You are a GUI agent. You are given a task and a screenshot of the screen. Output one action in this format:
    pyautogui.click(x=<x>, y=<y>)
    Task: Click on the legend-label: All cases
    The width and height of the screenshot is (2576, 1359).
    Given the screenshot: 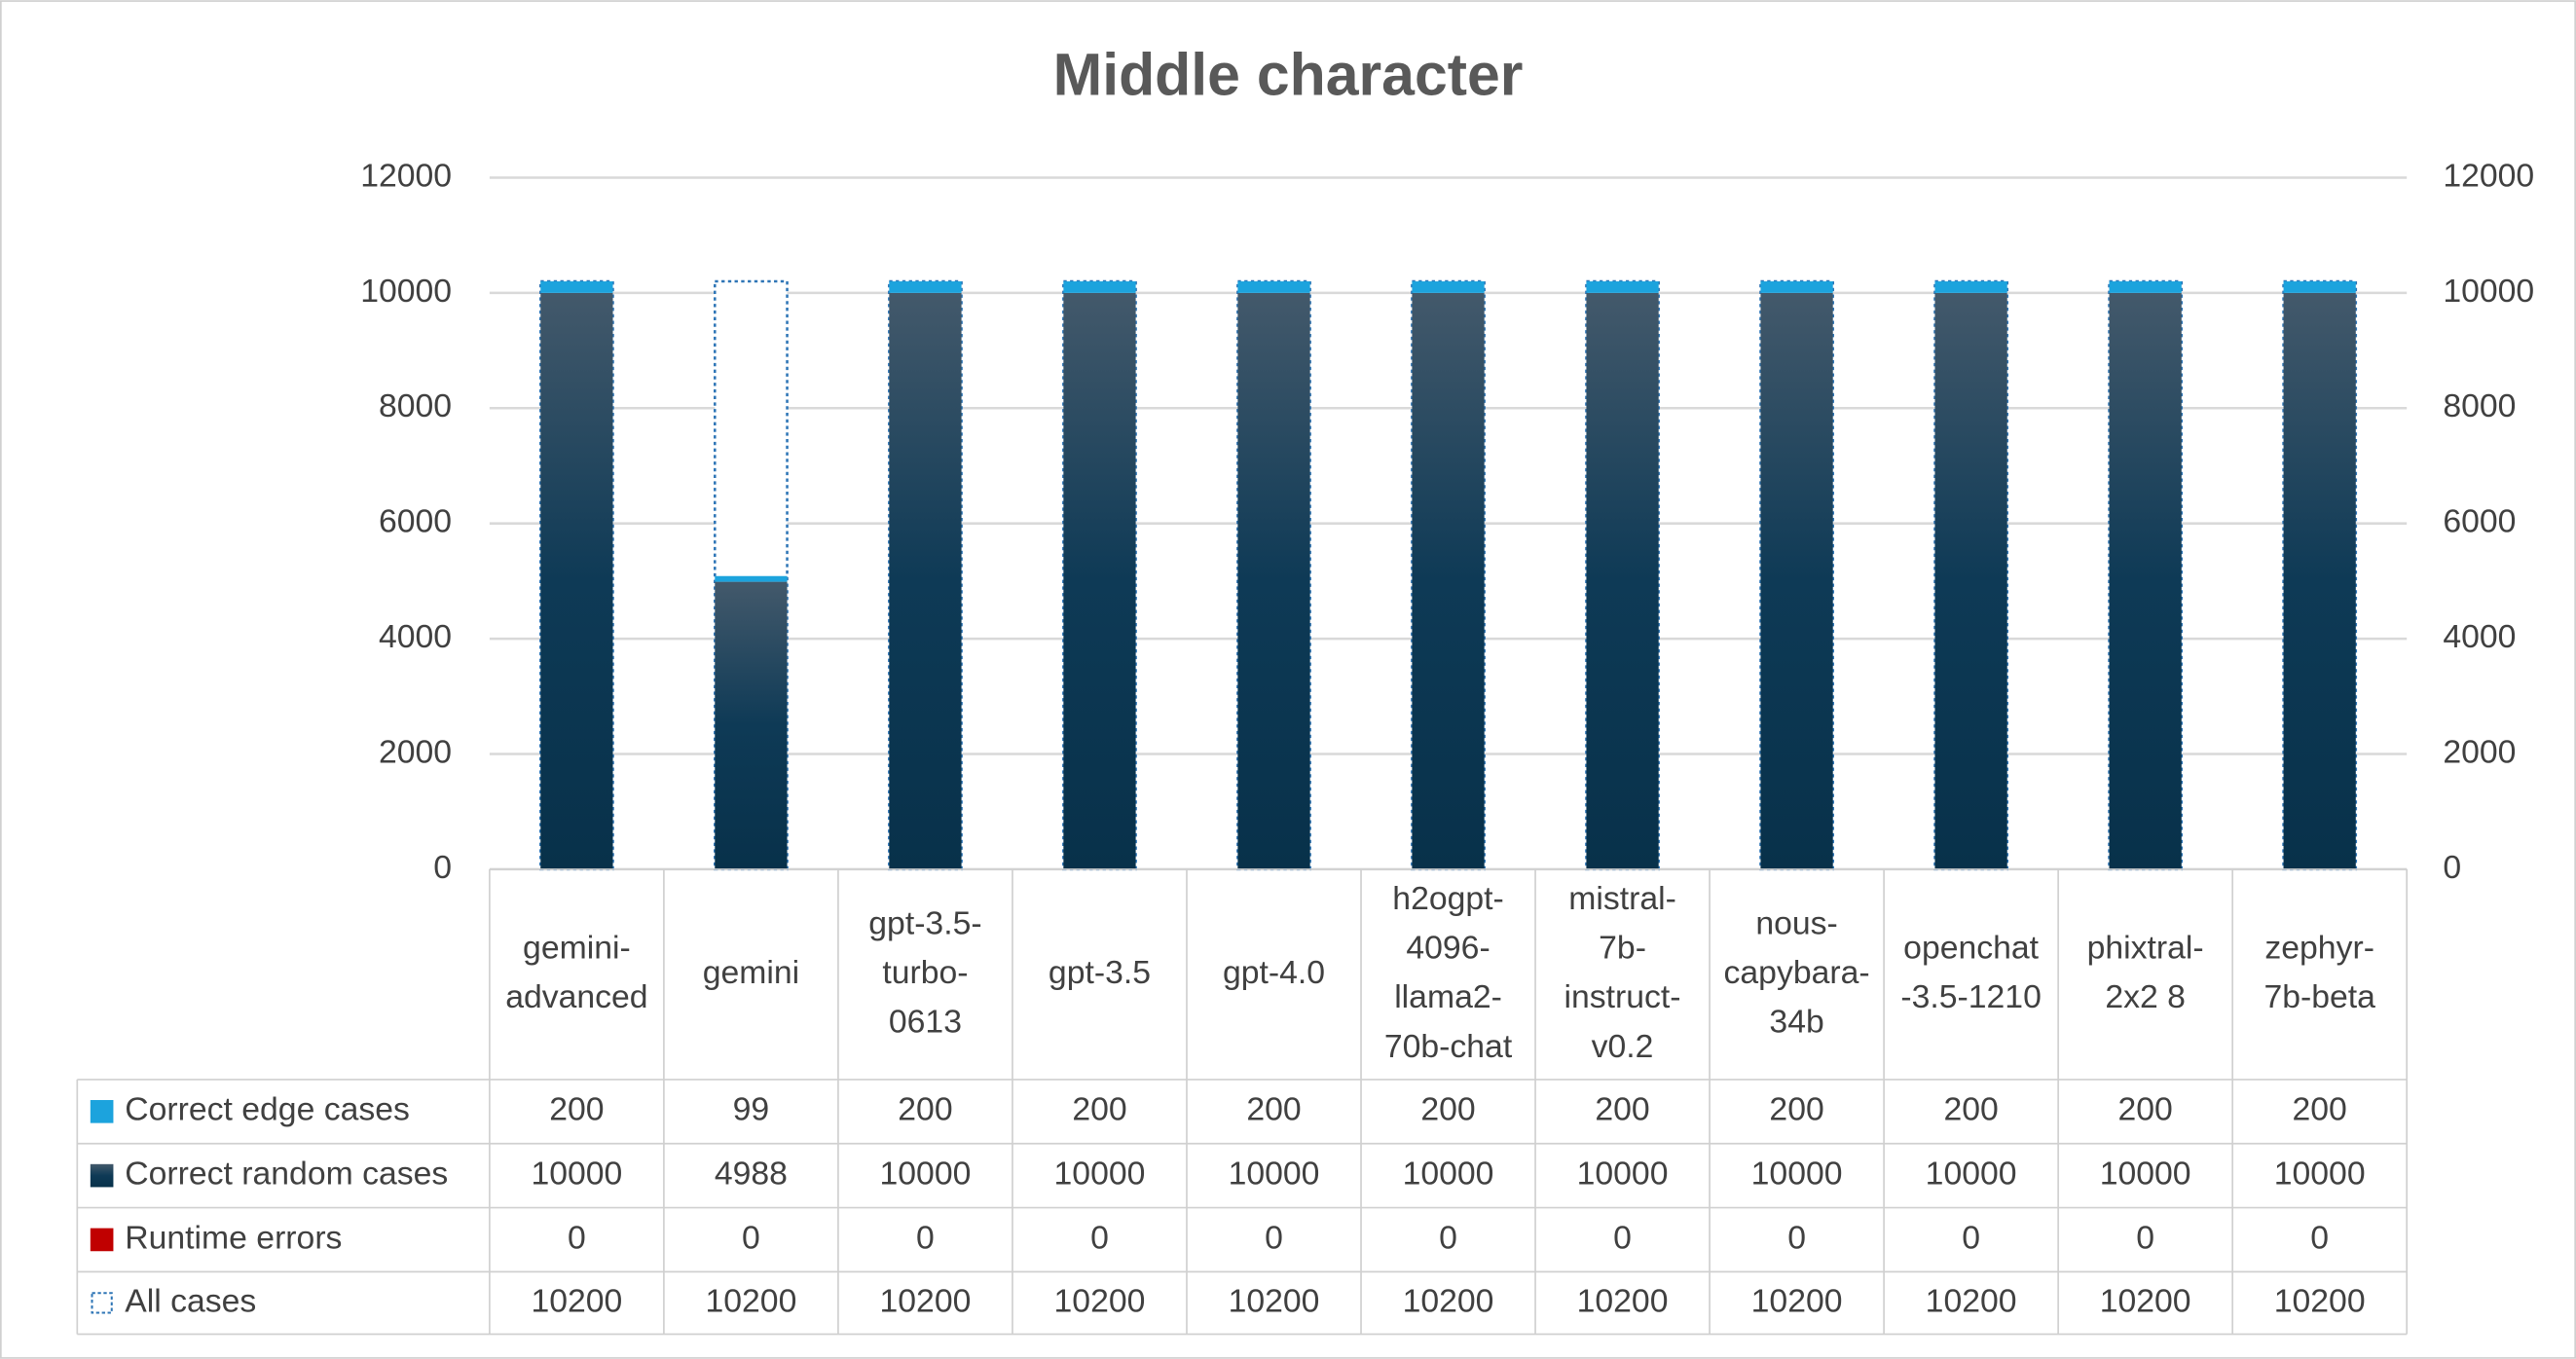 What is the action you would take?
    pyautogui.click(x=190, y=1301)
    